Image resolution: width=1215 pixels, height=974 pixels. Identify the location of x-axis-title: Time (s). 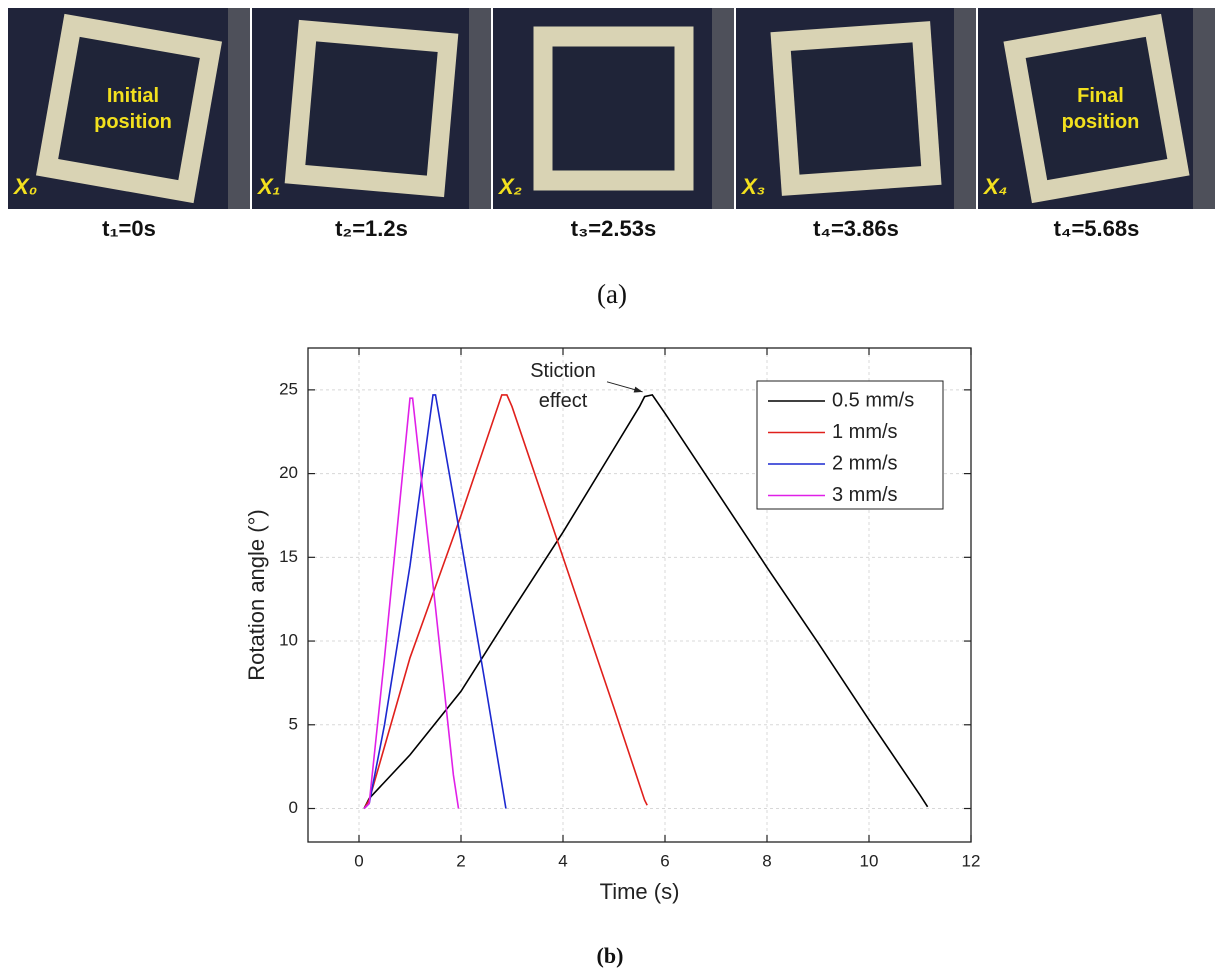
(640, 891).